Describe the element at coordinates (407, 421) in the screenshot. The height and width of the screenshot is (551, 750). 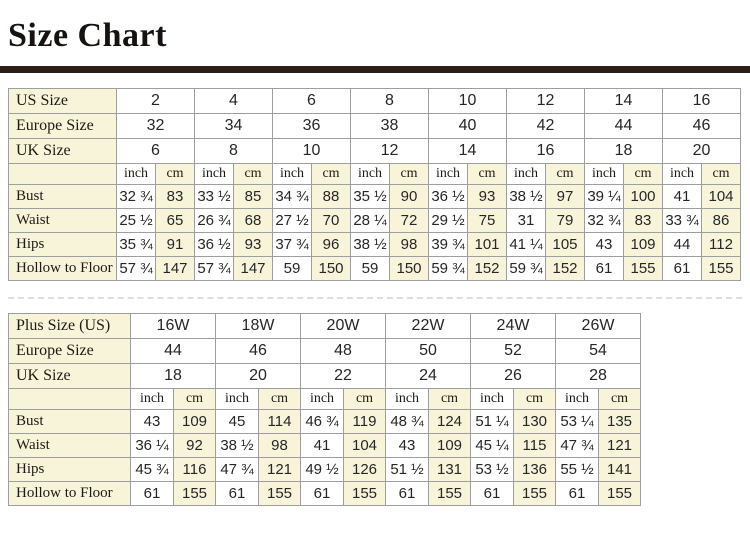
I see `measure-inch-value-cell: 48 ¾` at that location.